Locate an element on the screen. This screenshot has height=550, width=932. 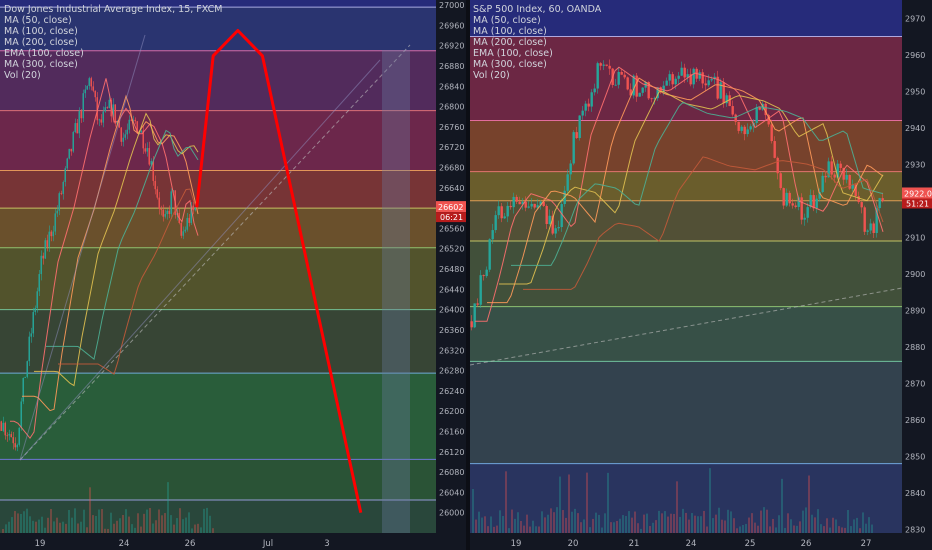
price-tick-label: 26640 is located at coordinates (451, 188).